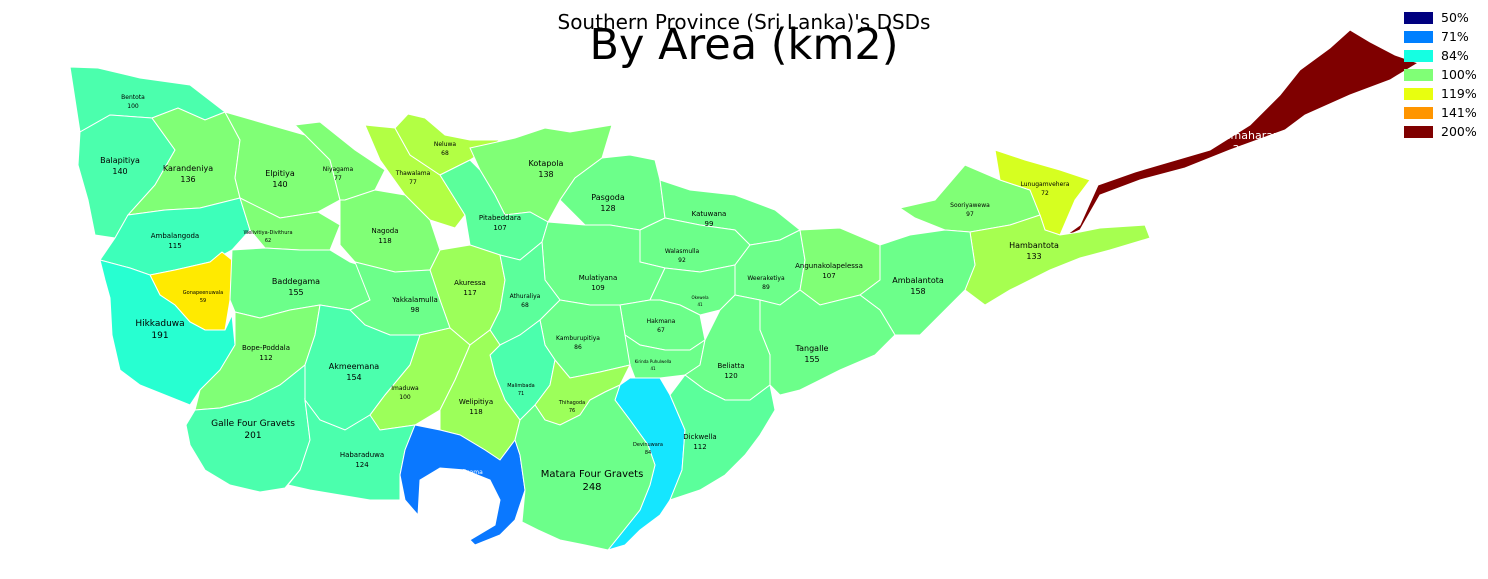  Describe the element at coordinates (1243, 149) in the screenshot. I see `region-label-value: 303` at that location.